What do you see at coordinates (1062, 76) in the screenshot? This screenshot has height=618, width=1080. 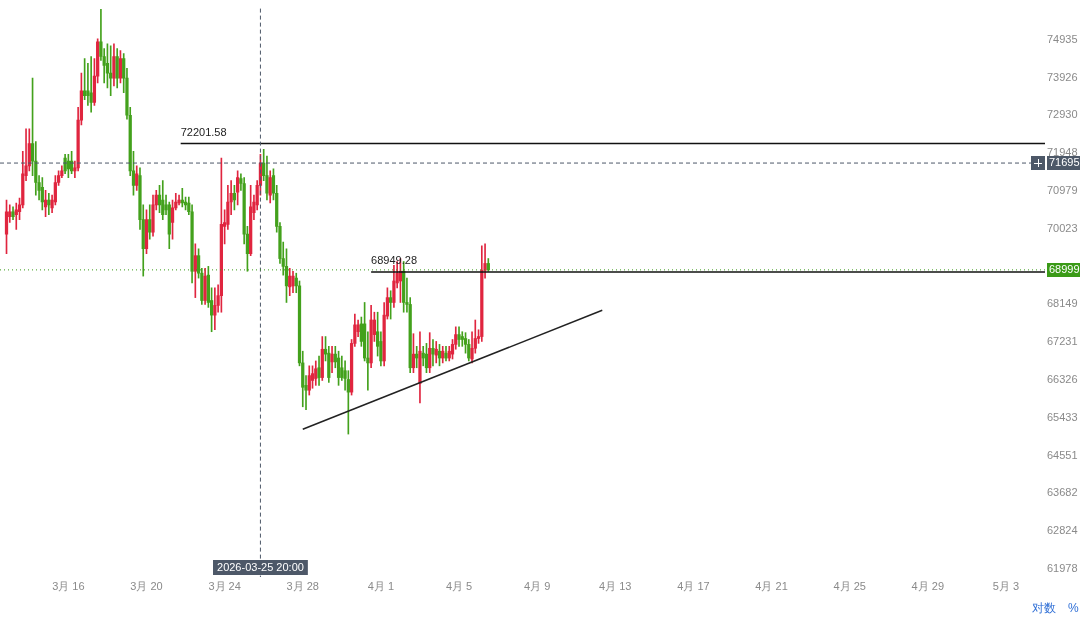 I see `y-tick-label: 73926` at bounding box center [1062, 76].